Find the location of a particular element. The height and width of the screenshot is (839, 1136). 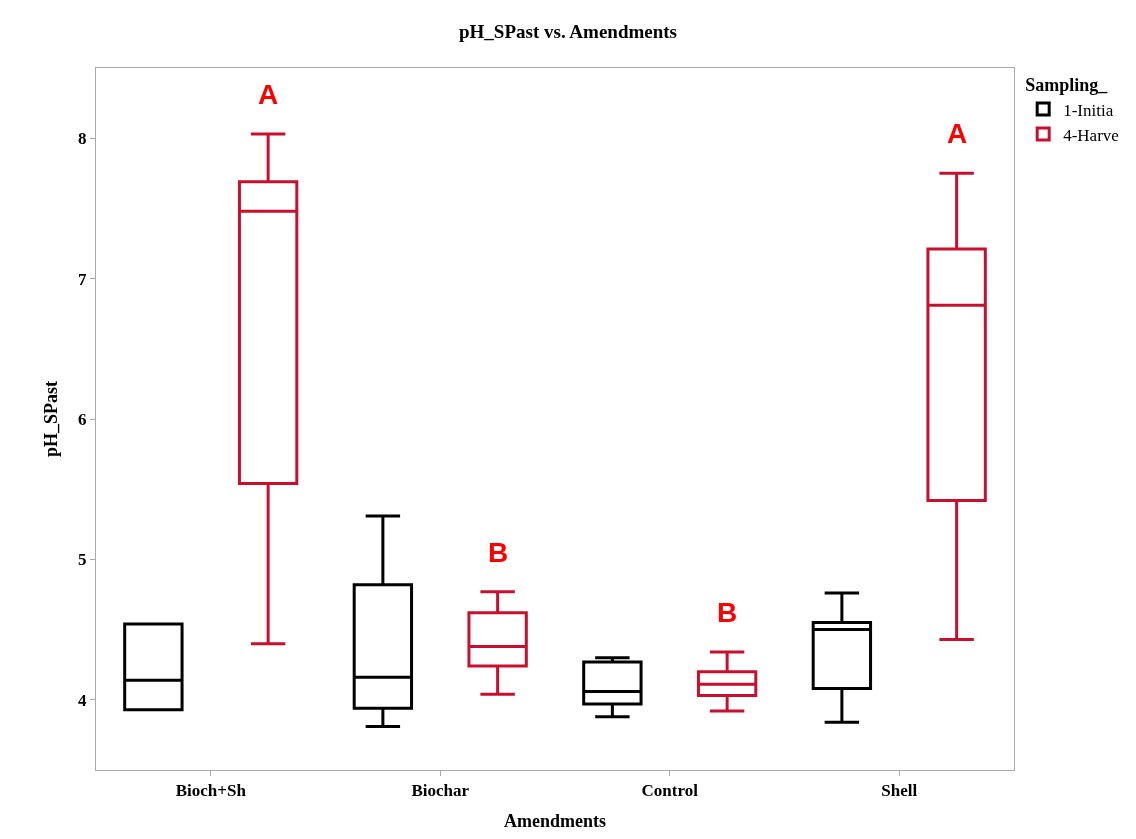

x-tick-label: Shell is located at coordinates (899, 791).